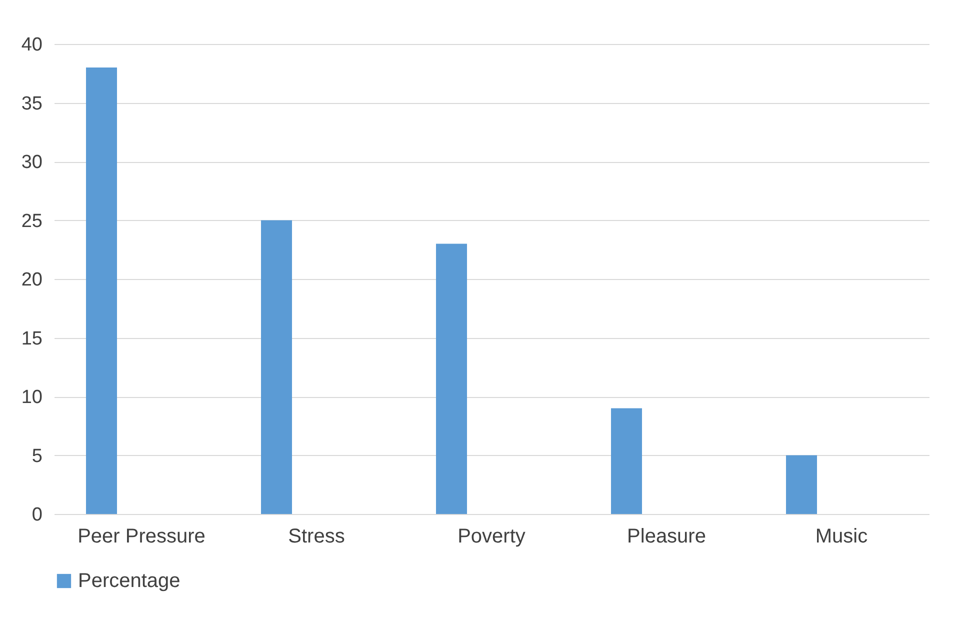  Describe the element at coordinates (37, 456) in the screenshot. I see `y-tick-label: 5` at that location.